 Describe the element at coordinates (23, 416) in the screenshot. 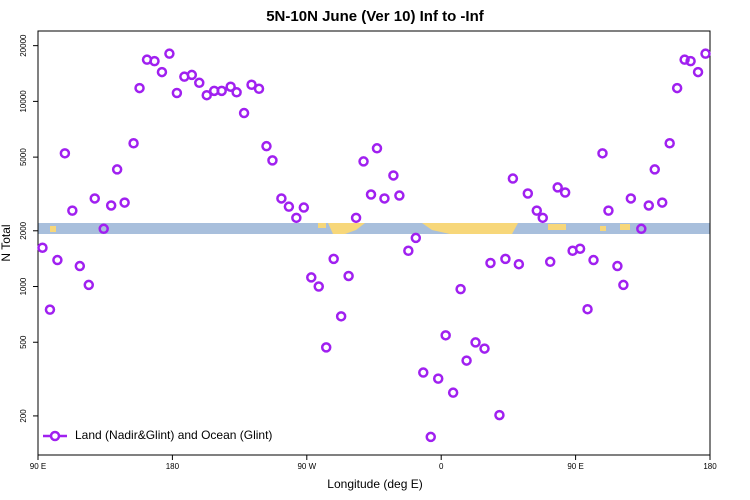

I see `y-tick-label: 200` at that location.